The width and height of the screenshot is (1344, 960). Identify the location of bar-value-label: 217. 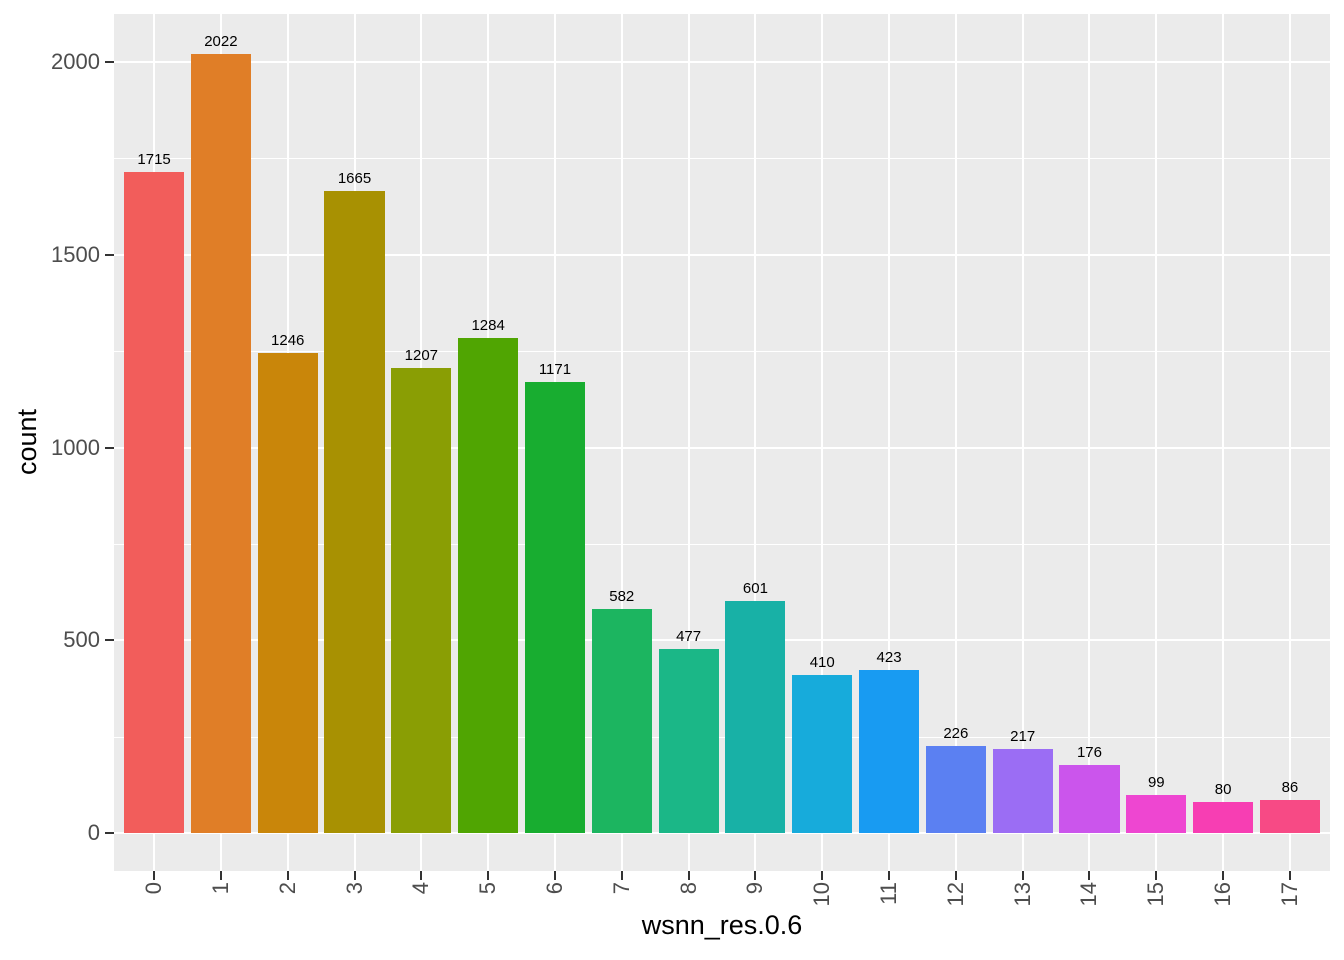
(1023, 737).